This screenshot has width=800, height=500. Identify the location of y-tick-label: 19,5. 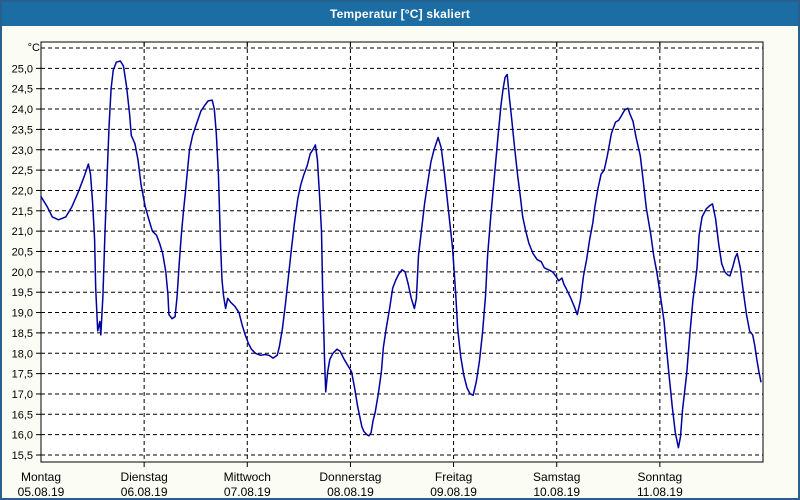
(22, 293).